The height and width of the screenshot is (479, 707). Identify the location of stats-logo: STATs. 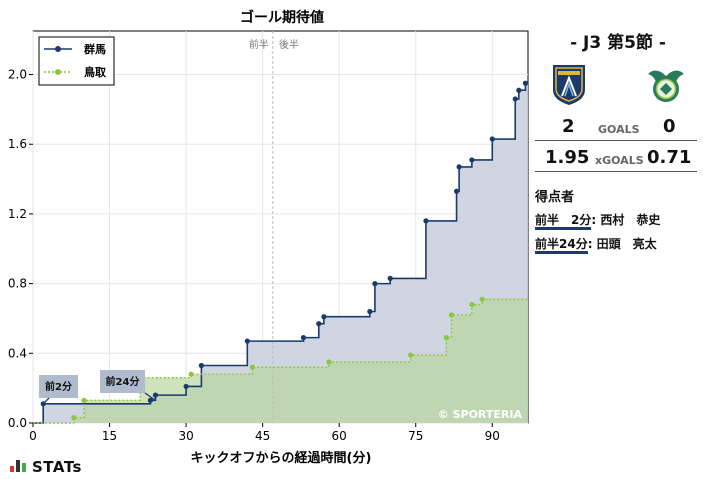
(46, 467).